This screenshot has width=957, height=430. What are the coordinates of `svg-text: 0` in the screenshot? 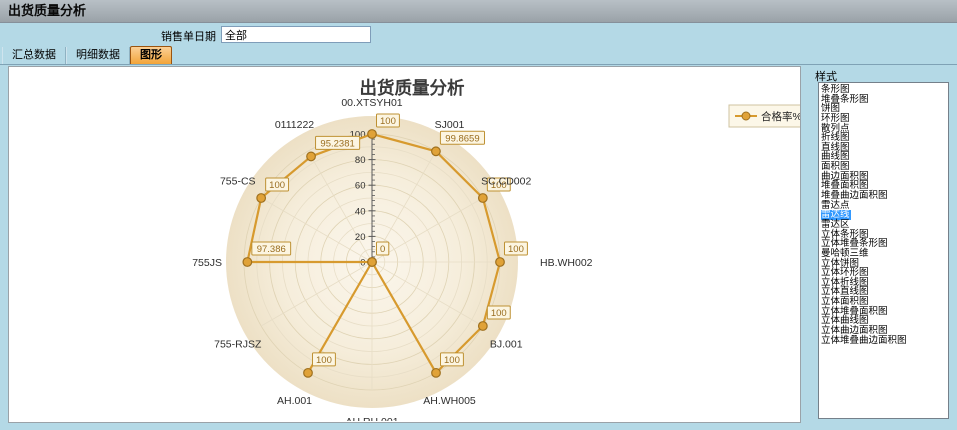 It's located at (382, 249).